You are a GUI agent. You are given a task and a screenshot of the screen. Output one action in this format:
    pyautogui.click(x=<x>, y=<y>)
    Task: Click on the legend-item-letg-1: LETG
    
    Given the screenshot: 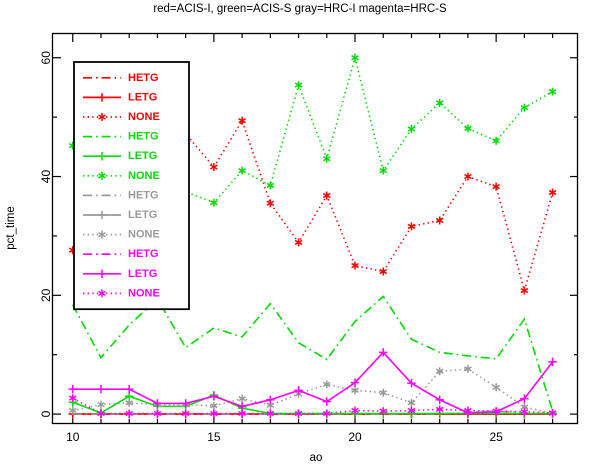 What is the action you would take?
    pyautogui.click(x=120, y=97)
    